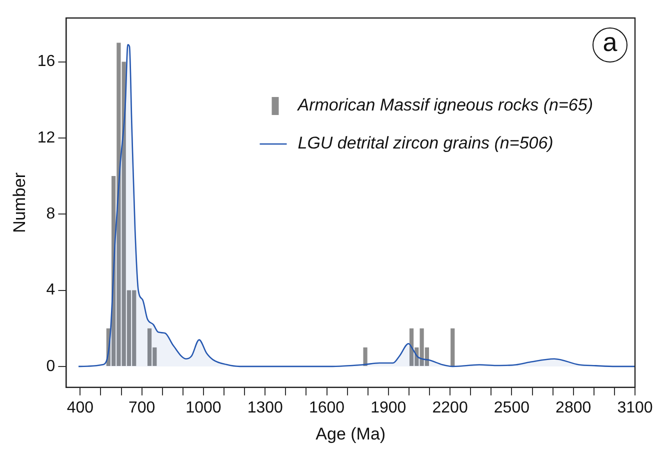 The image size is (661, 451). Describe the element at coordinates (351, 434) in the screenshot. I see `x-axis-title: Age (Ma)` at that location.